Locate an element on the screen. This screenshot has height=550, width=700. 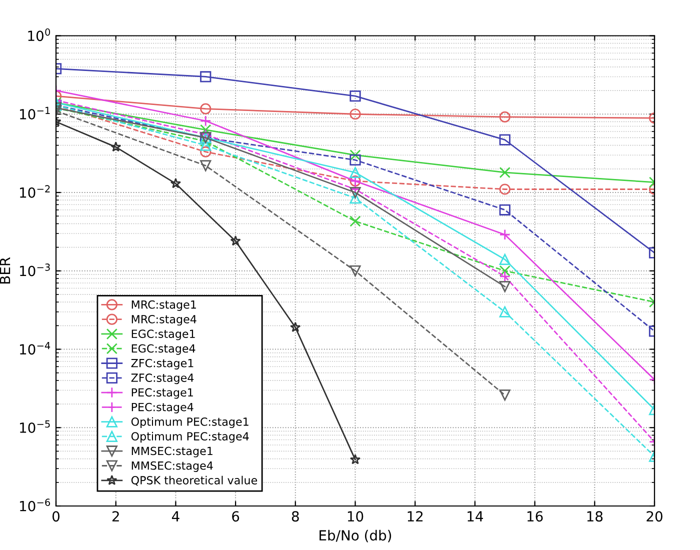
x-tick-label: 20 is located at coordinates (654, 516).